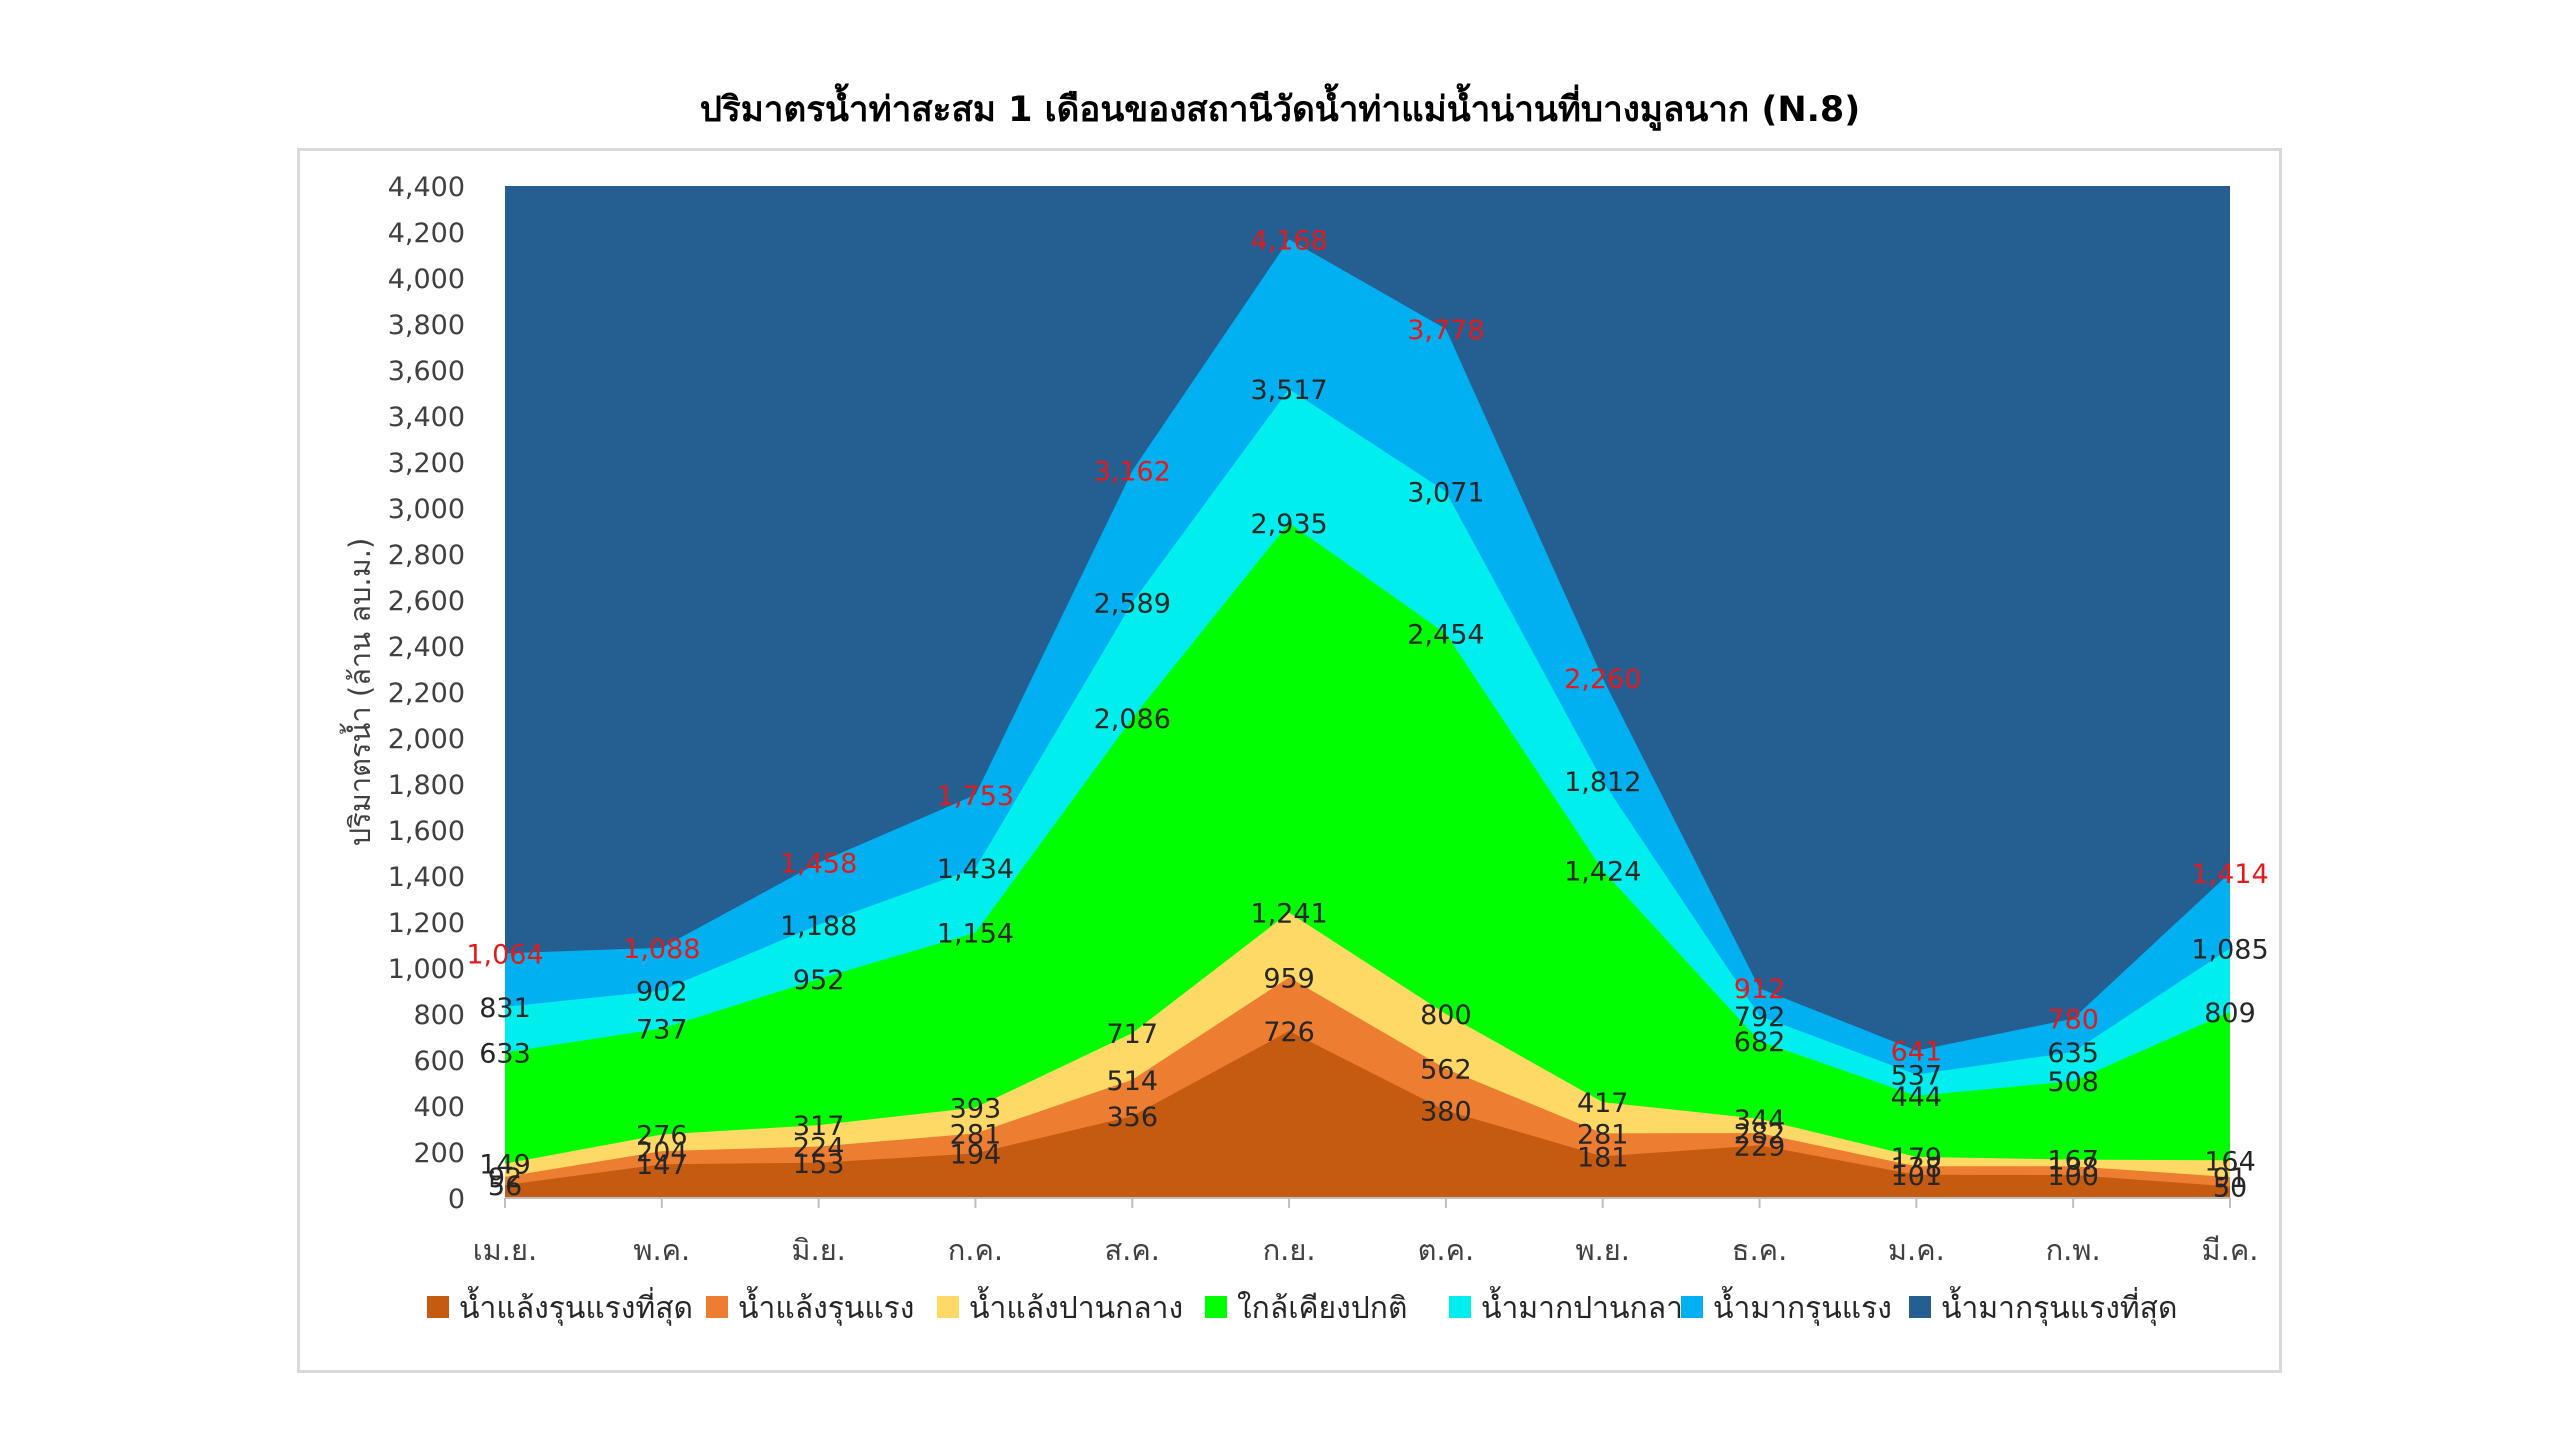 This screenshot has width=2560, height=1440. I want to click on x-tick-label: พ.ค., so click(661, 1250).